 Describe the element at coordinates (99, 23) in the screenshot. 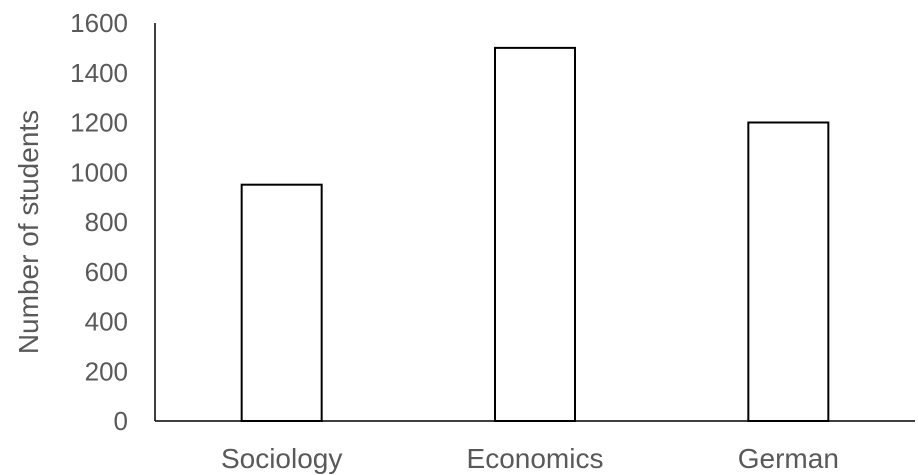

I see `y-tick-label: 1600` at that location.